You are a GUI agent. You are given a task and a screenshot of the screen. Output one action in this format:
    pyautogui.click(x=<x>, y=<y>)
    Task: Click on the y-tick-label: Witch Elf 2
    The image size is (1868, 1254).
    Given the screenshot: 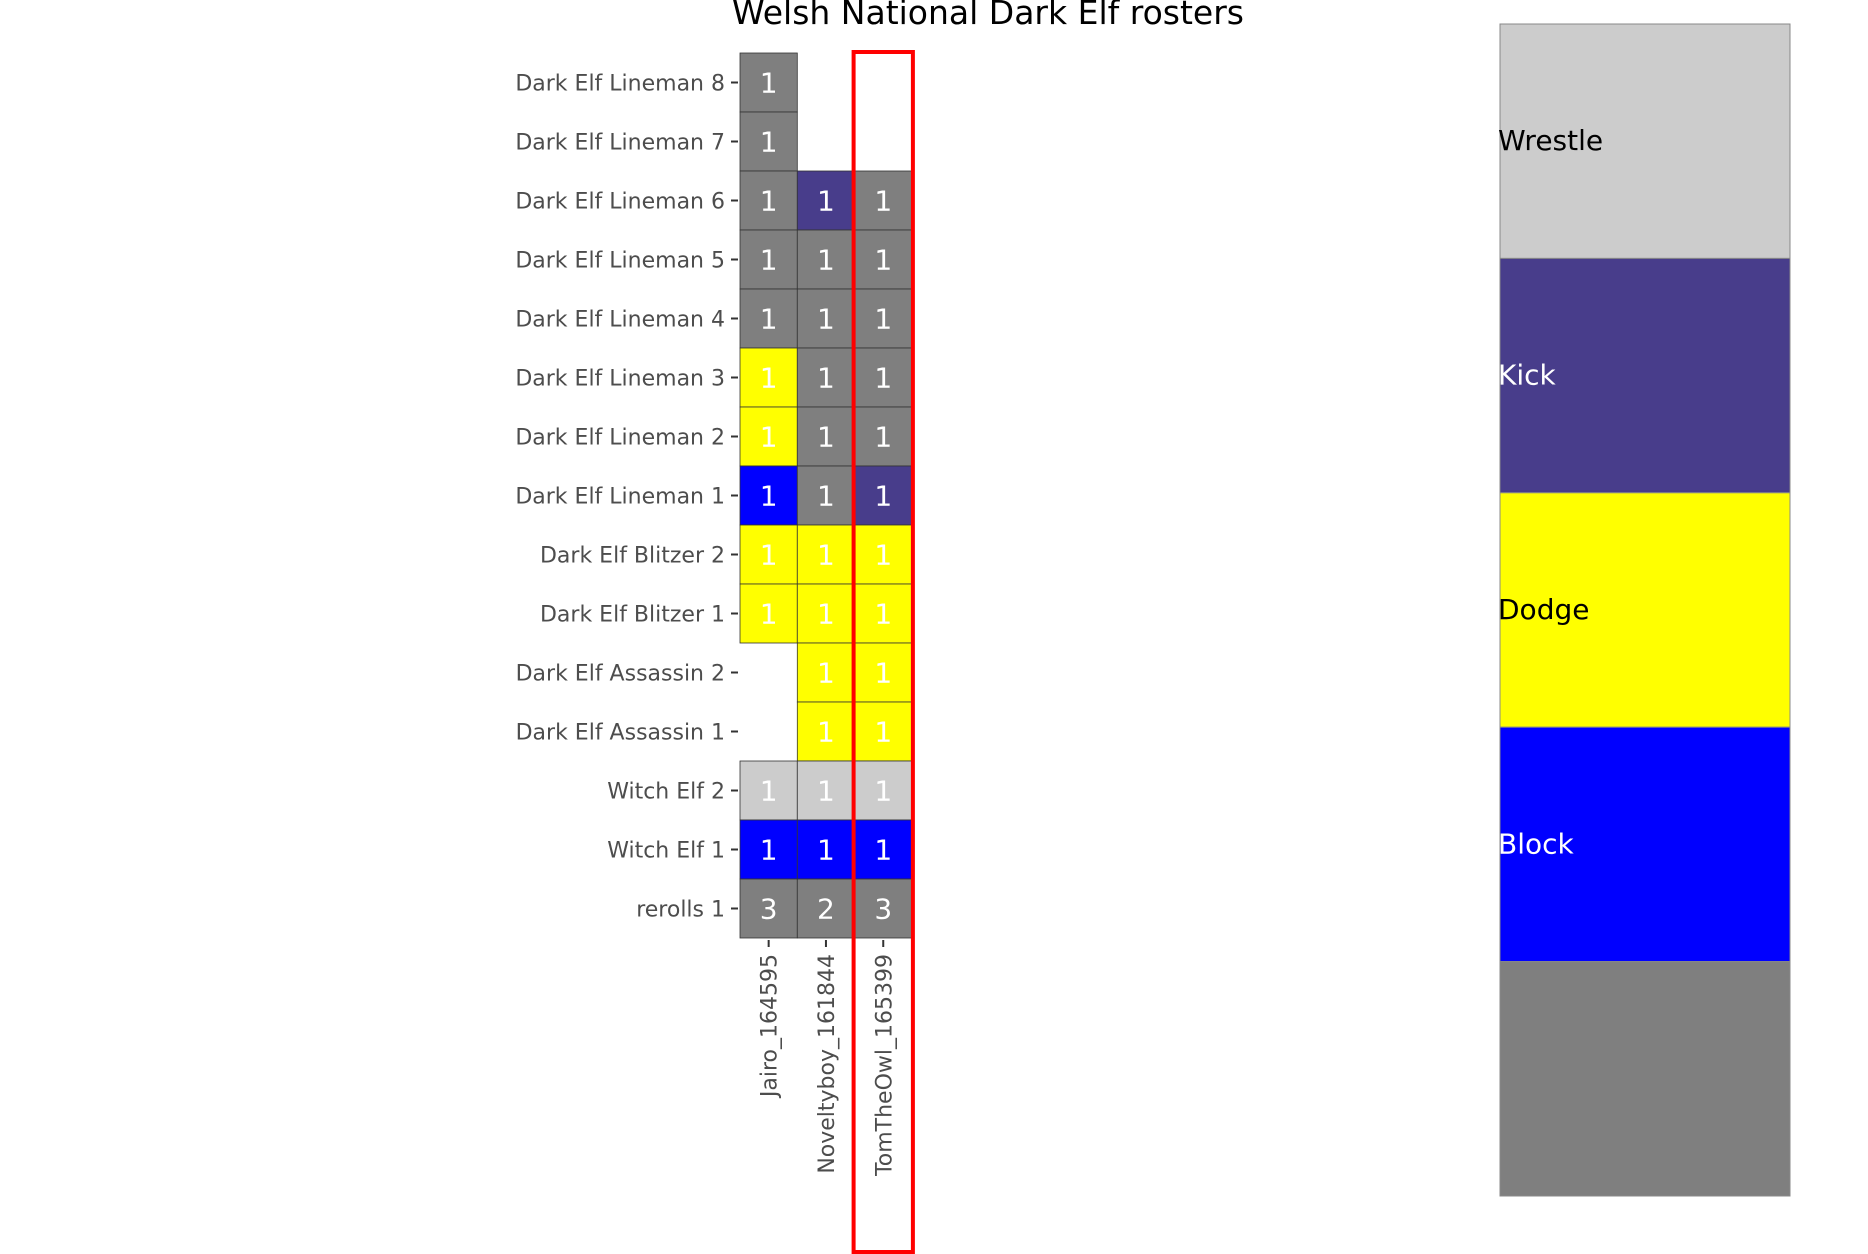 What is the action you would take?
    pyautogui.click(x=666, y=792)
    